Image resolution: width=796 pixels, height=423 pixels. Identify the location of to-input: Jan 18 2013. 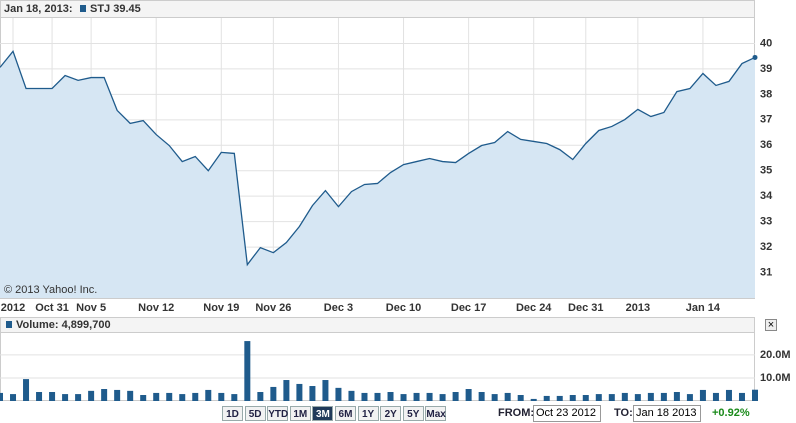
(667, 413).